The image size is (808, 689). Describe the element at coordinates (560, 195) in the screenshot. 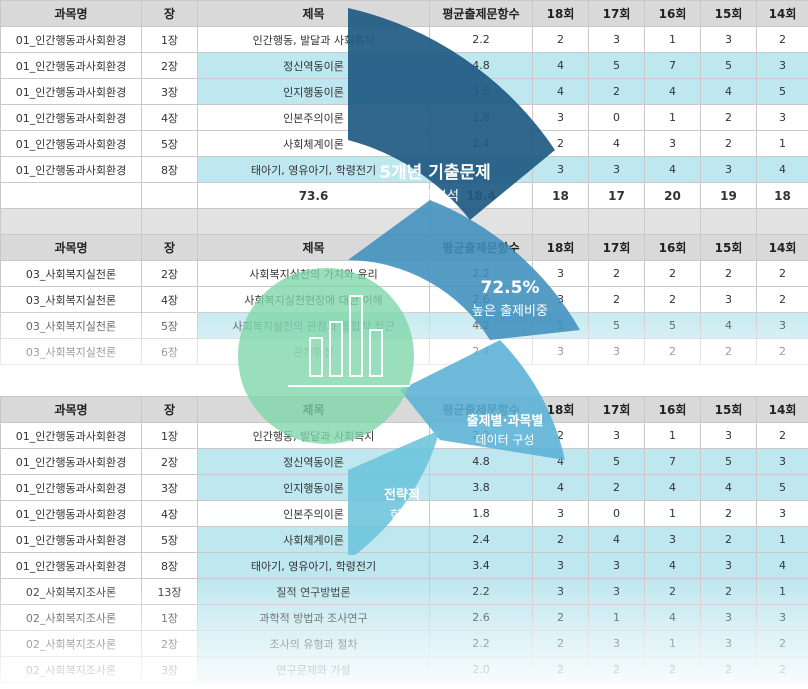

I see `summary-cell: 18` at that location.